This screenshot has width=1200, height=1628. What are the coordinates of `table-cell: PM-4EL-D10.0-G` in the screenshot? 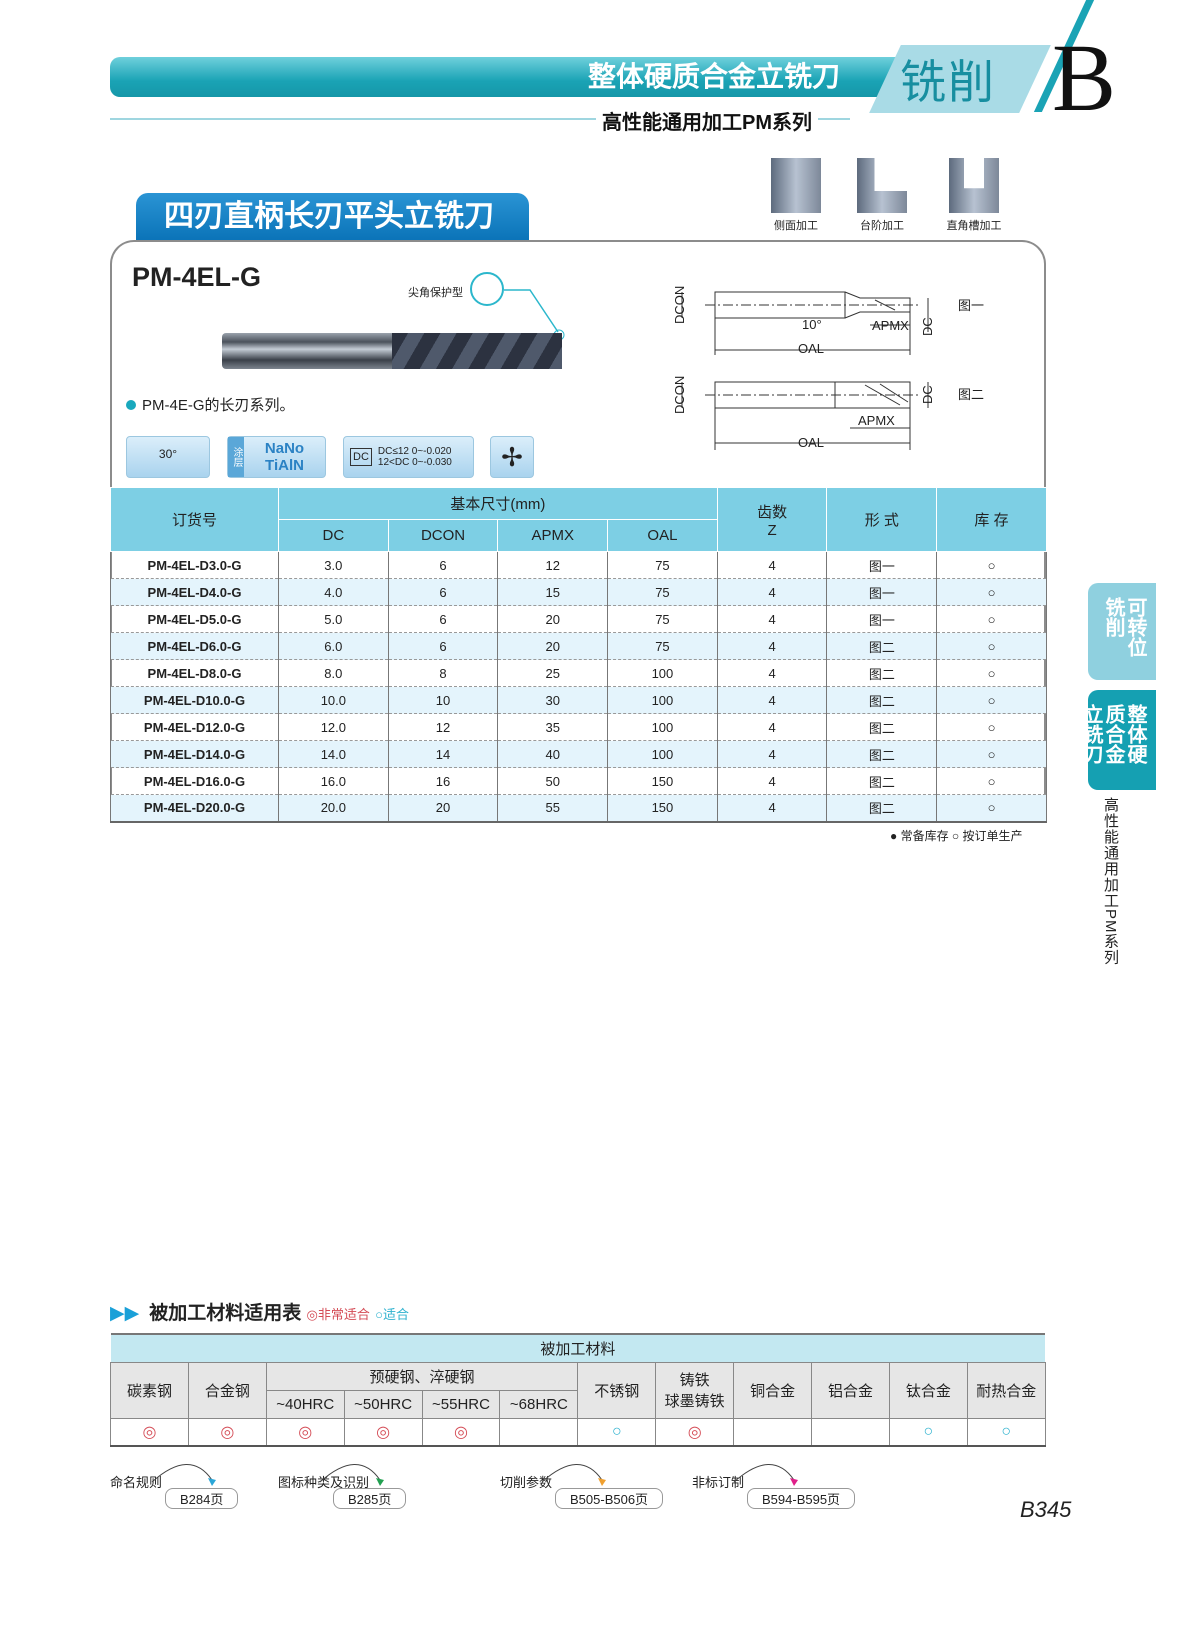 It's located at (194, 700).